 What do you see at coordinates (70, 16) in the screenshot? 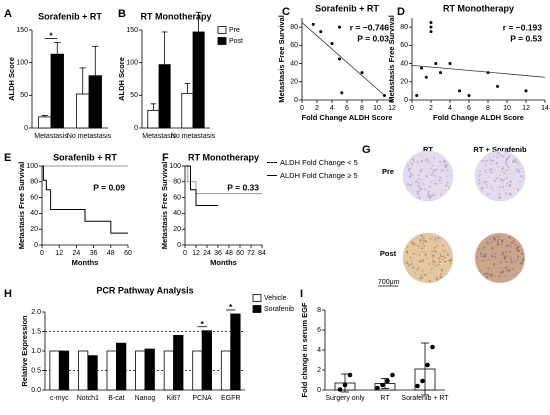
I see `chart-title: Sorafenib + RT` at bounding box center [70, 16].